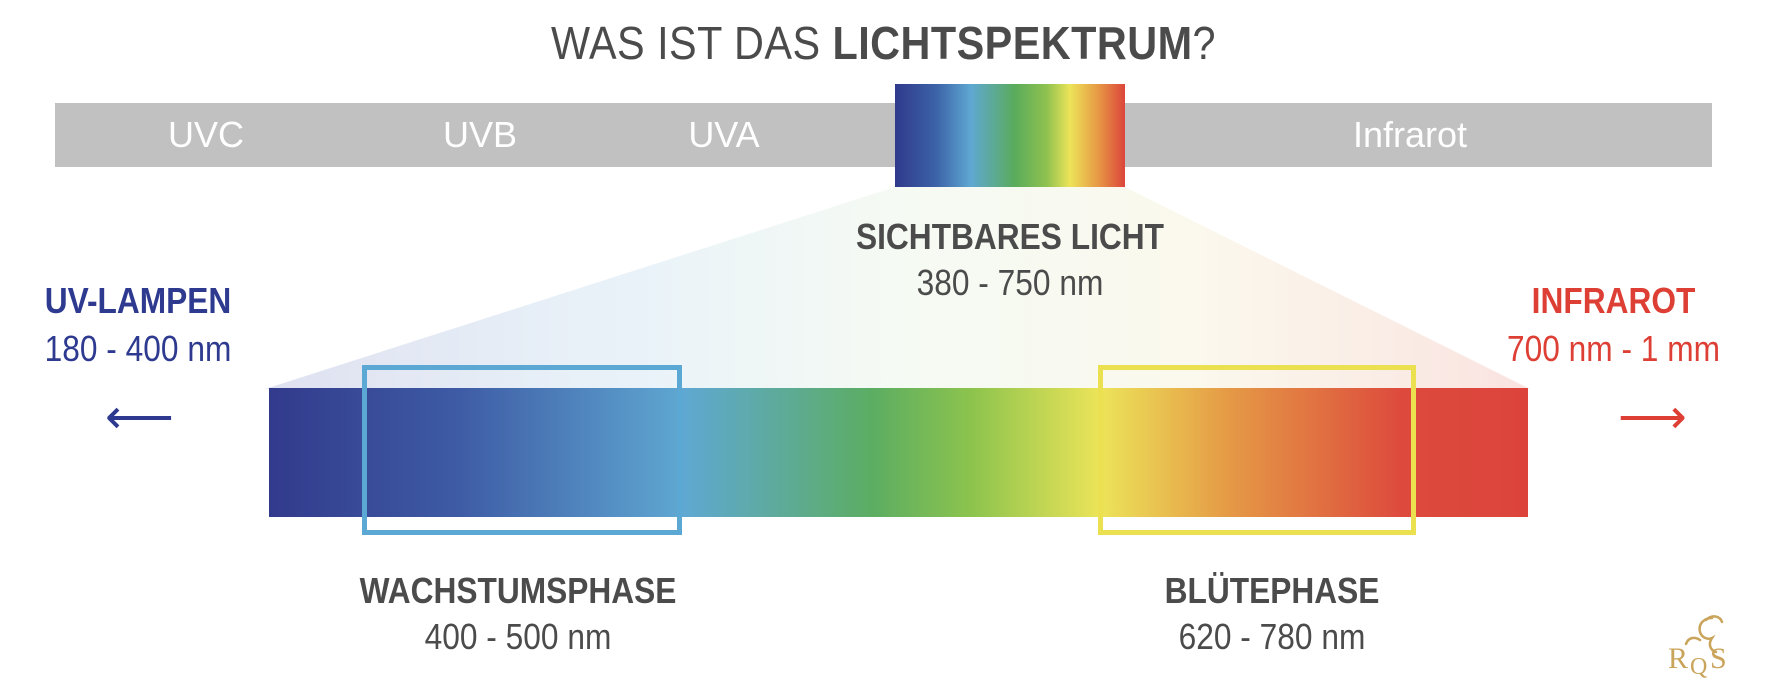 This screenshot has width=1767, height=688. What do you see at coordinates (480, 134) in the screenshot?
I see `band-label-uvb: UVB` at bounding box center [480, 134].